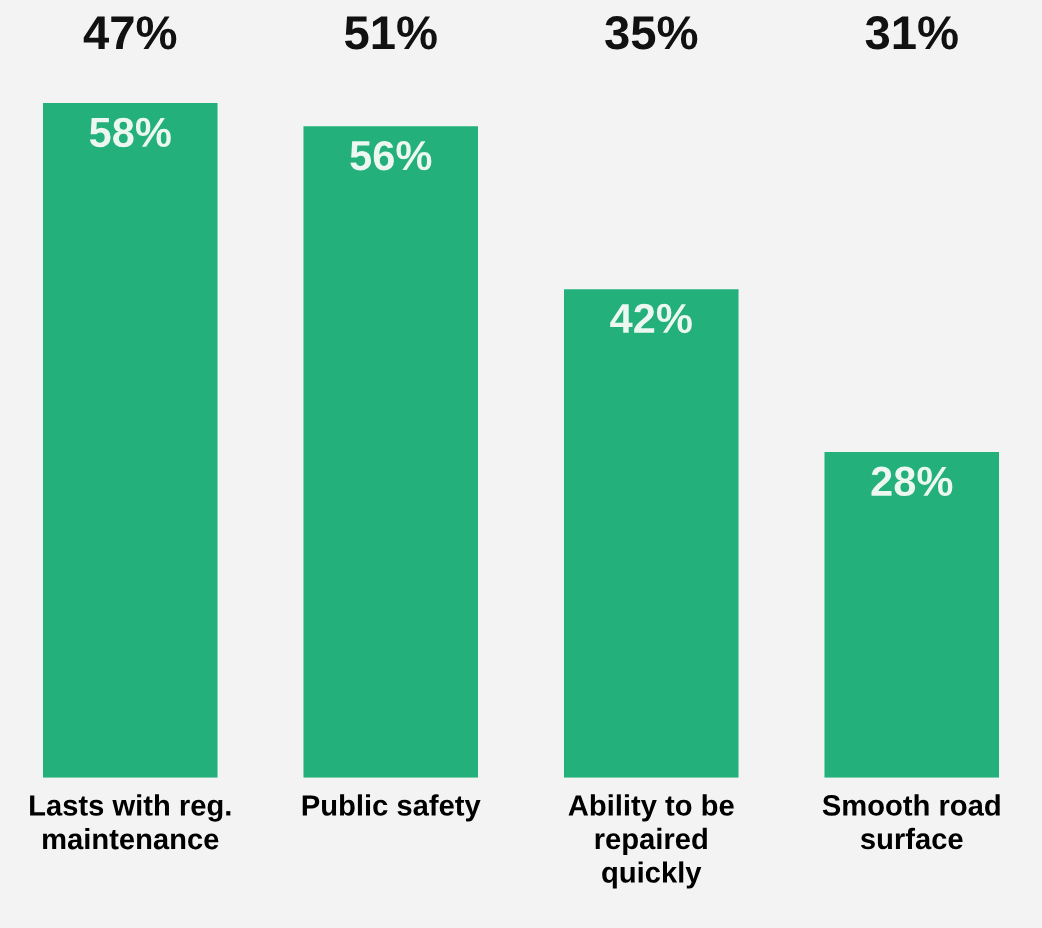 The height and width of the screenshot is (928, 1042). What do you see at coordinates (651, 33) in the screenshot?
I see `text: 35%` at bounding box center [651, 33].